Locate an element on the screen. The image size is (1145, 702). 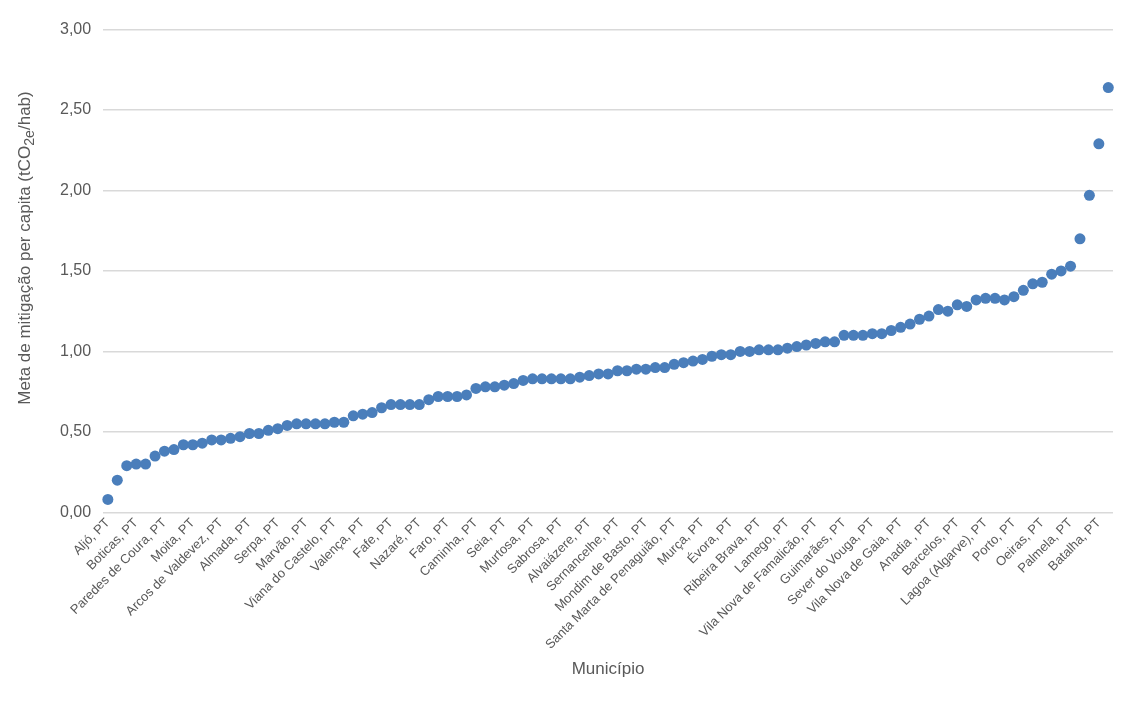
y-tick-label: 3,00 is located at coordinates (76, 29).